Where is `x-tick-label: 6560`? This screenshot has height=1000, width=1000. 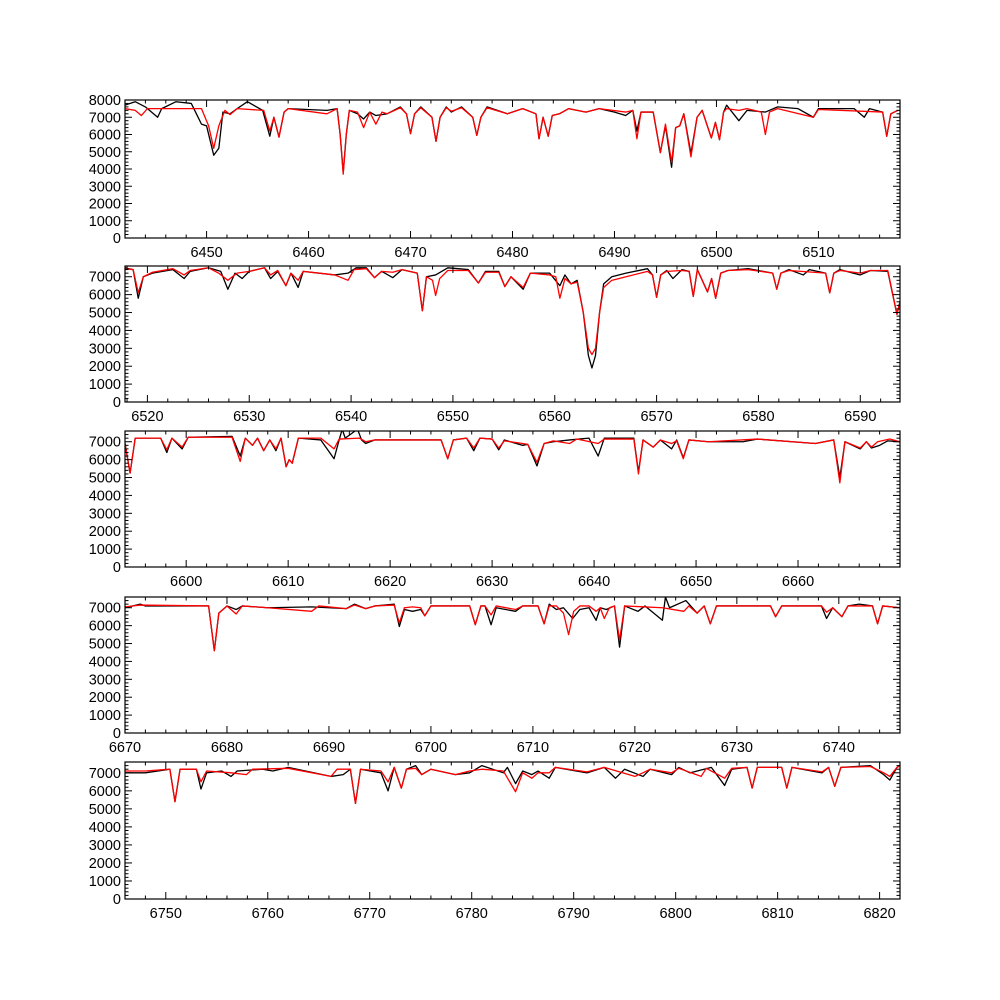 x-tick-label: 6560 is located at coordinates (555, 417).